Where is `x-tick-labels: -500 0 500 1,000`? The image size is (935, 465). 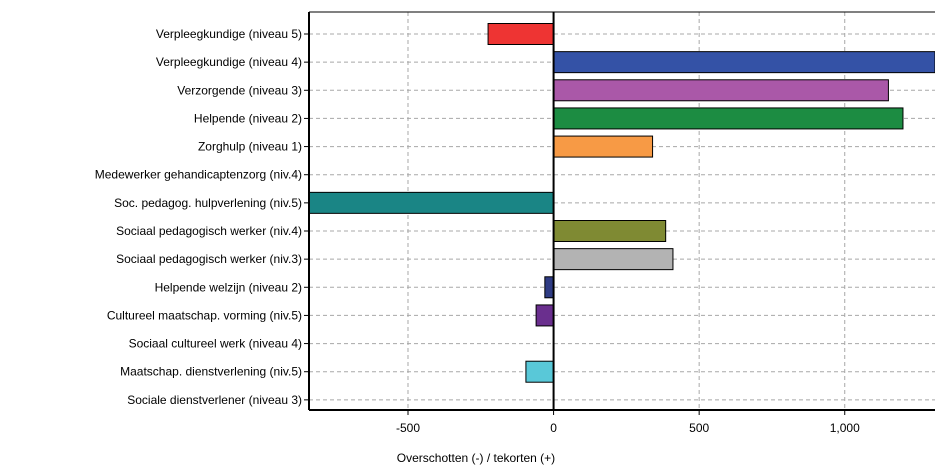
x-tick-labels: -500 0 500 1,000 is located at coordinates (628, 428).